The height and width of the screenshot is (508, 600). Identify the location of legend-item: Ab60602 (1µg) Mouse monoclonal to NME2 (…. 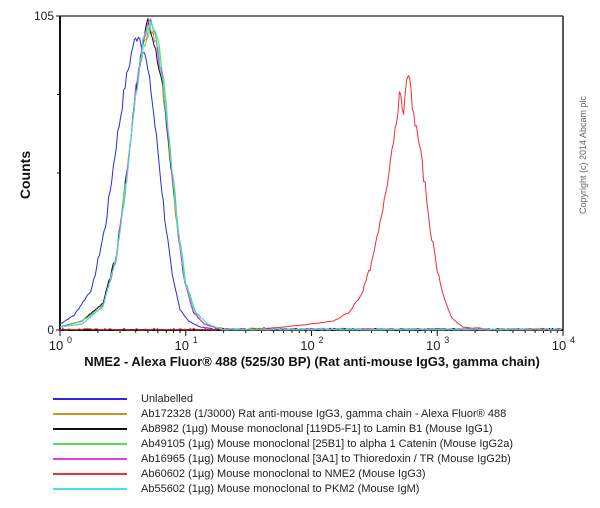
(323, 474).